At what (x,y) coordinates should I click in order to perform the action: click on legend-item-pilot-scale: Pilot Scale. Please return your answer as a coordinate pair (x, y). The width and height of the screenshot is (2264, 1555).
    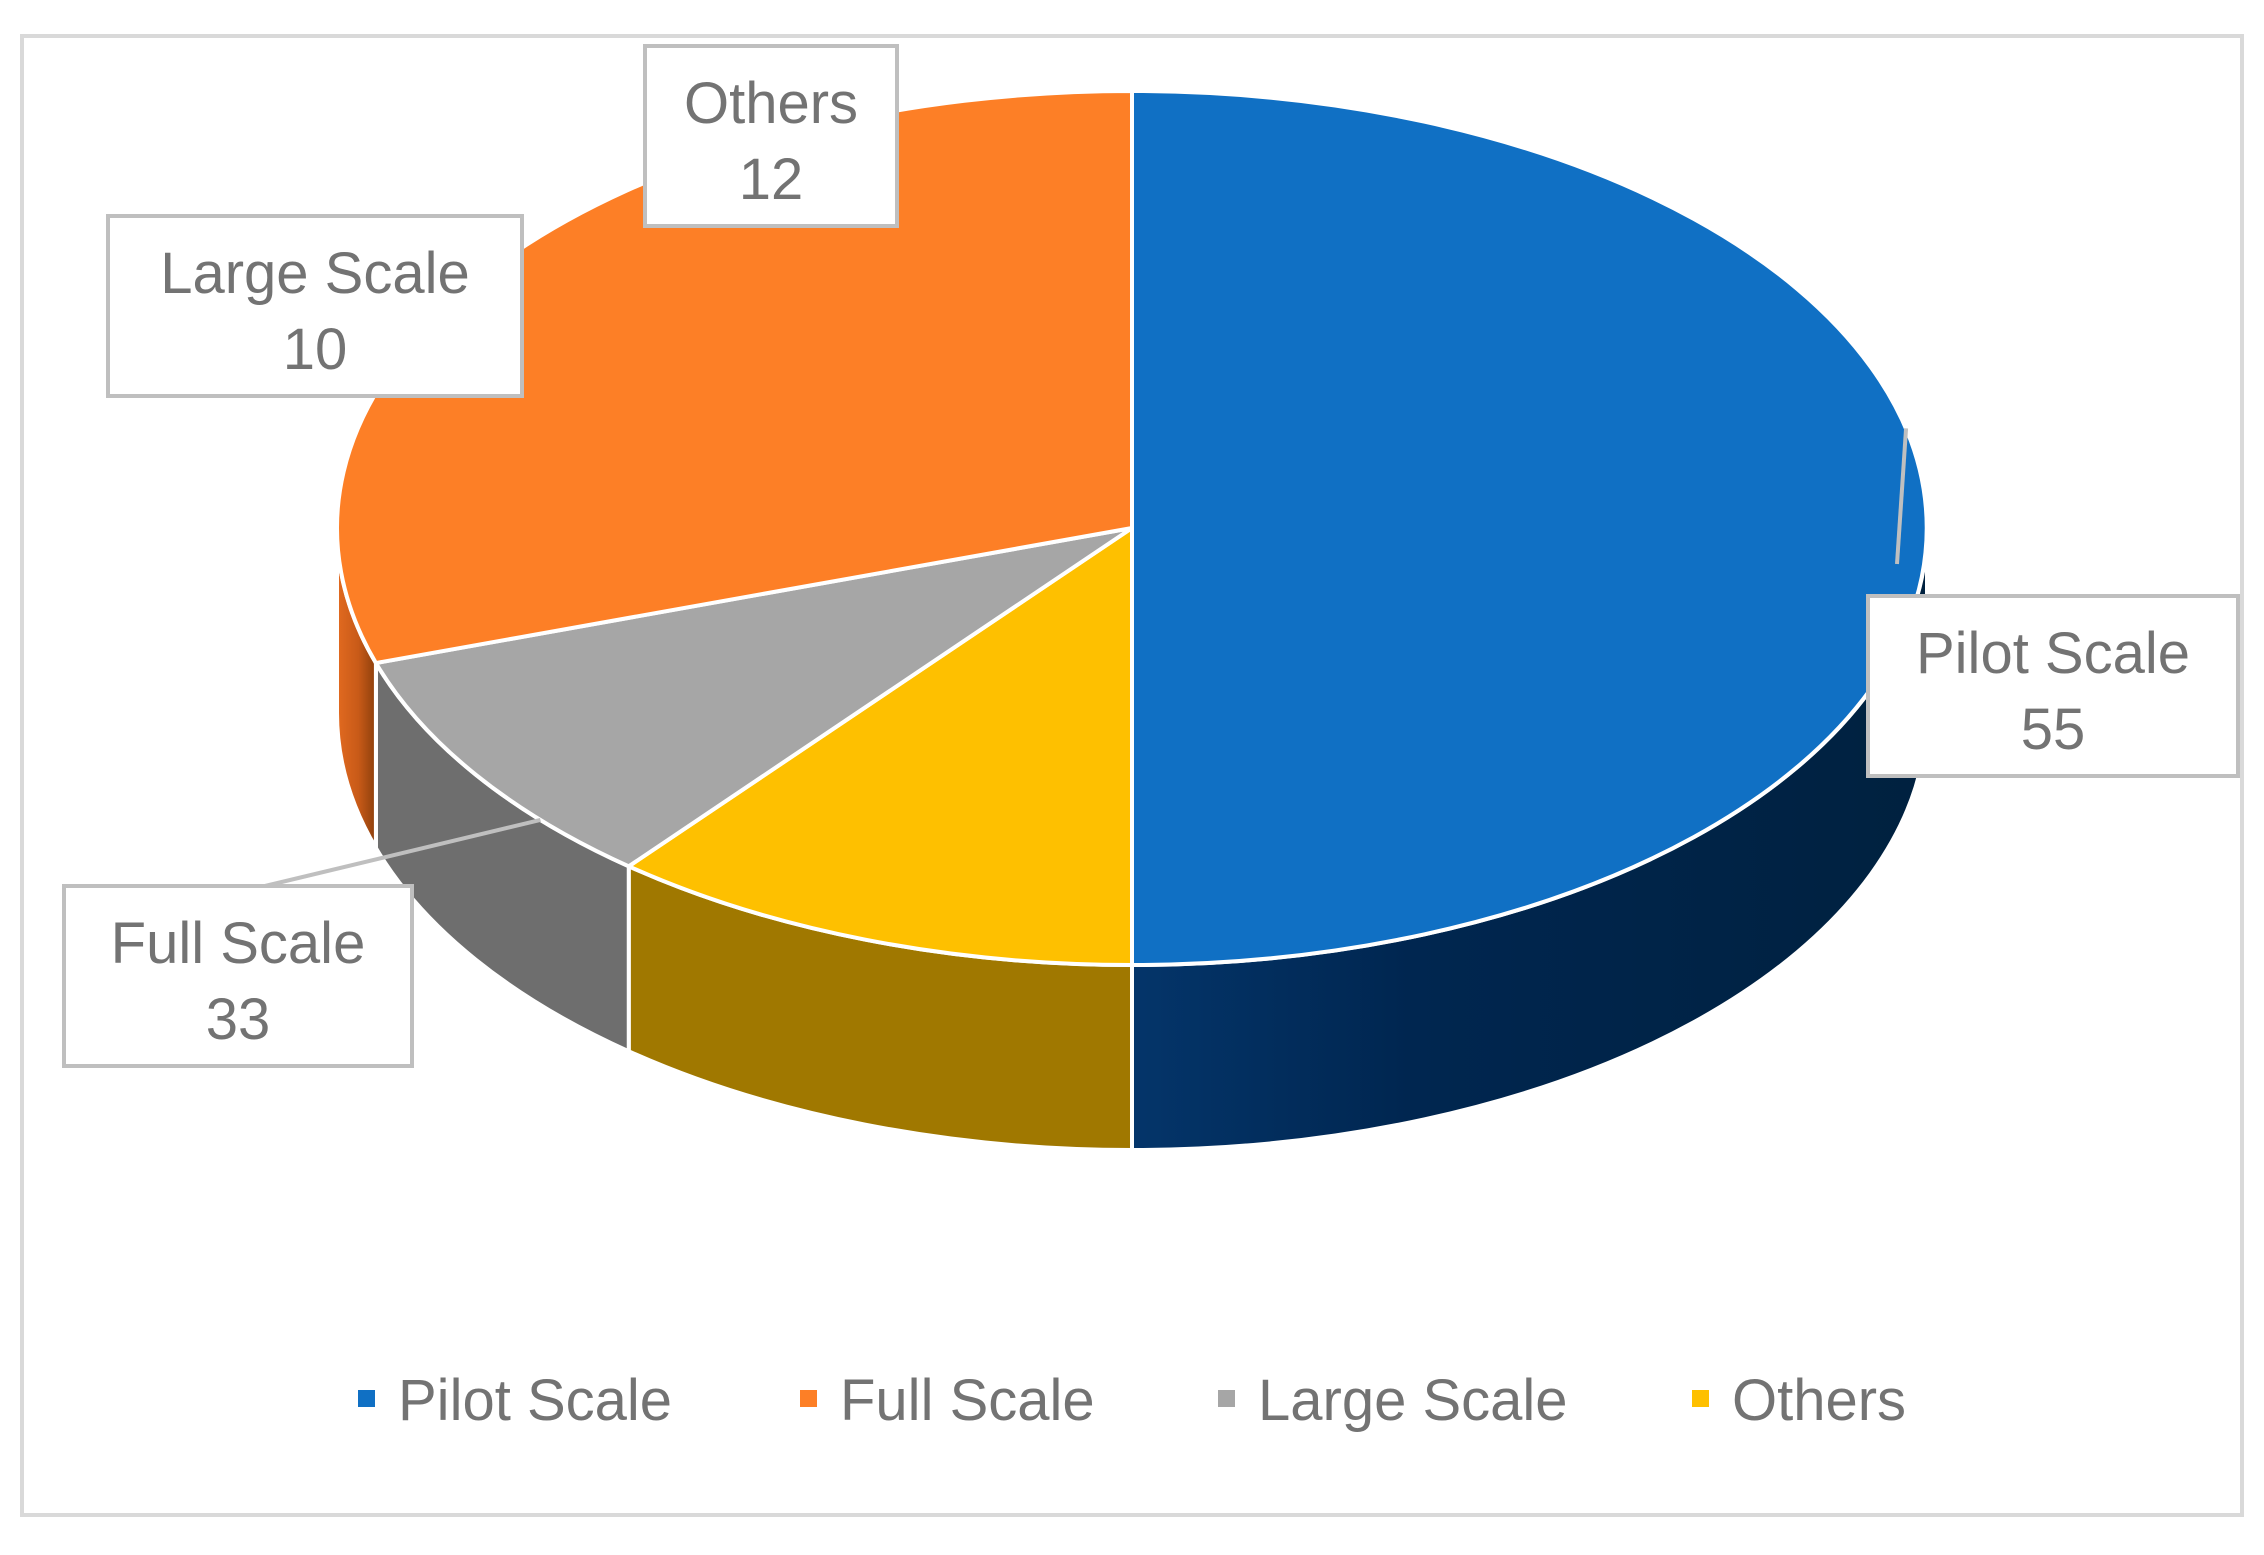
    Looking at the image, I should click on (515, 1400).